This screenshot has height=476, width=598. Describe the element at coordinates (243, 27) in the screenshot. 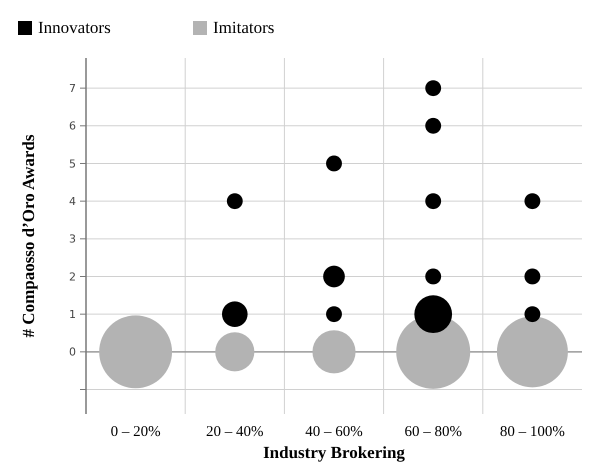

I see `legend-label: Imitators` at that location.